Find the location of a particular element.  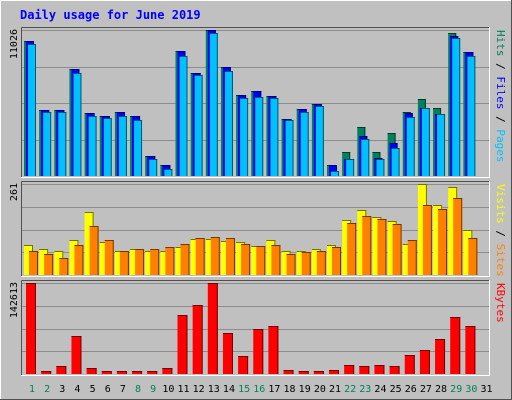

x-tick-label: 3 is located at coordinates (62, 389).